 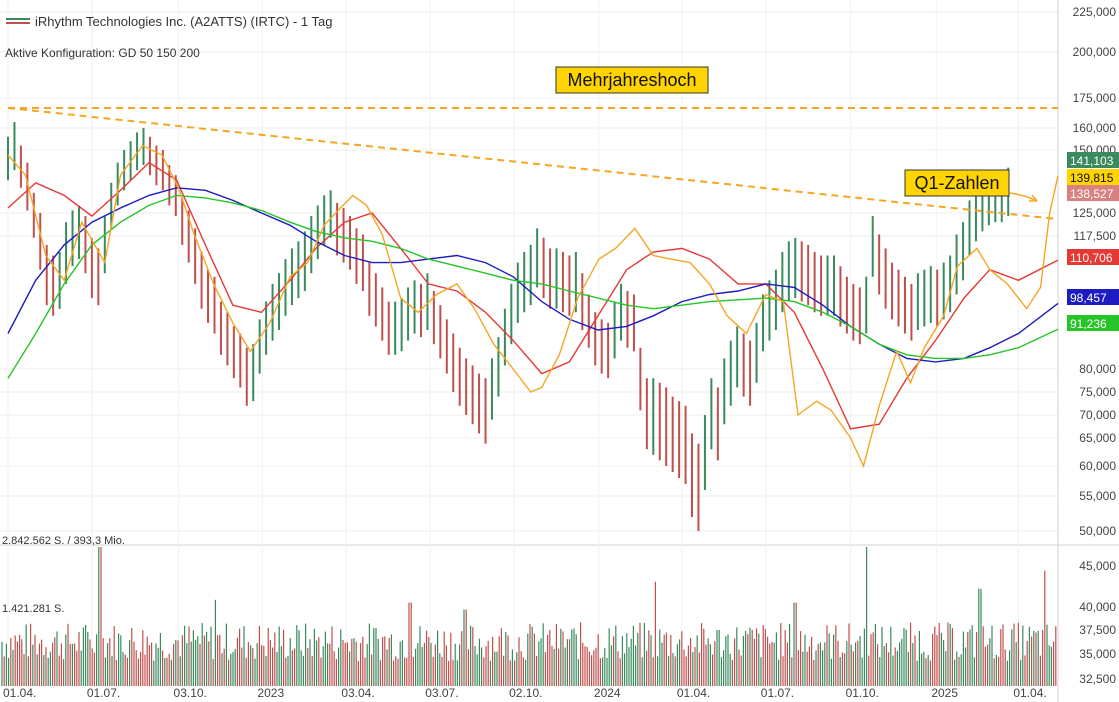 What do you see at coordinates (102, 53) in the screenshot?
I see `config-label: Aktive Konfiguration: GD 50 150 200` at bounding box center [102, 53].